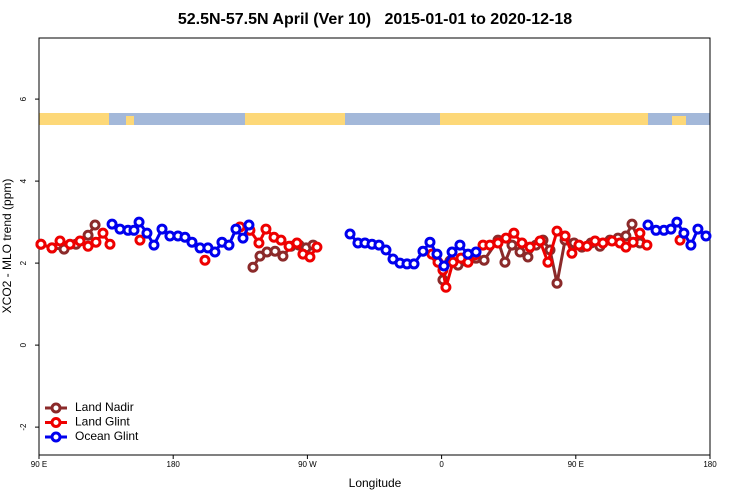  What do you see at coordinates (107, 436) in the screenshot?
I see `legend-label: Ocean Glint` at bounding box center [107, 436].